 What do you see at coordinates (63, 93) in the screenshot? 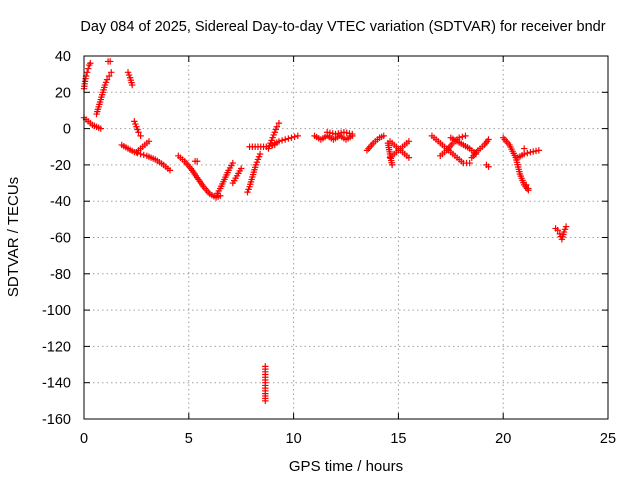
I see `y-tick-label: 20` at bounding box center [63, 93].